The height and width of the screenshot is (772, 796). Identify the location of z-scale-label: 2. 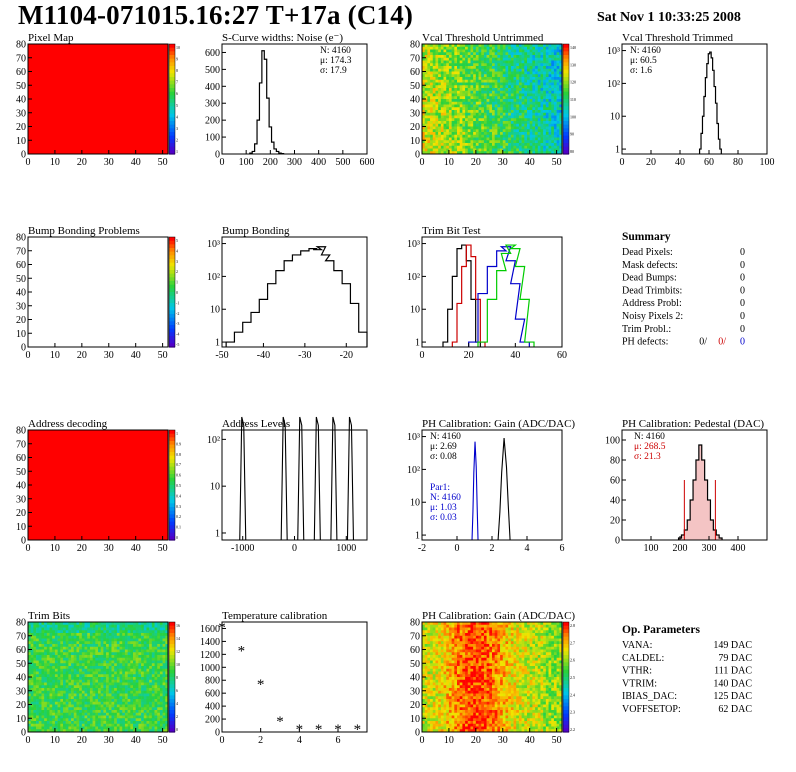
(177, 716).